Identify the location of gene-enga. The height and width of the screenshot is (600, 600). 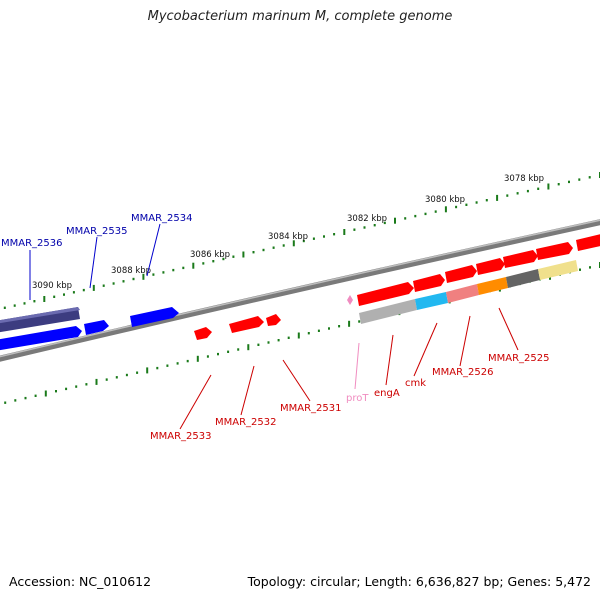
(385, 294).